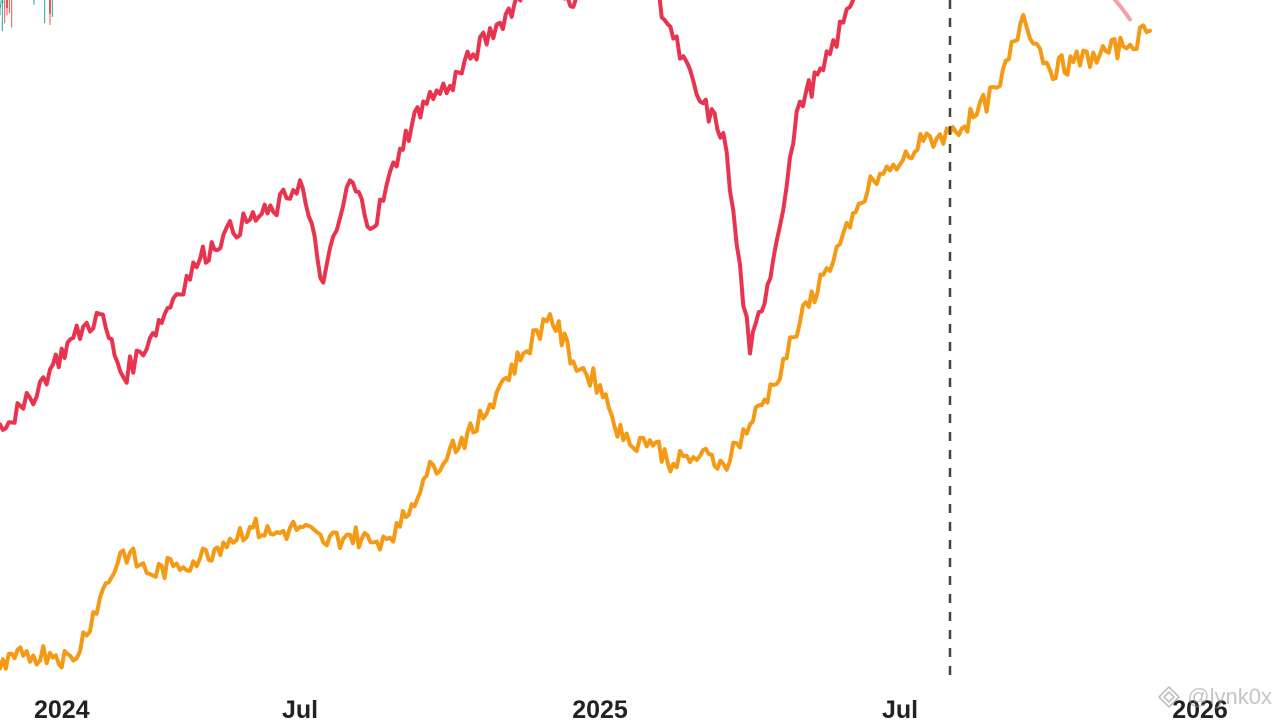 The height and width of the screenshot is (720, 1280). I want to click on x-tick-label: 2026, so click(1200, 708).